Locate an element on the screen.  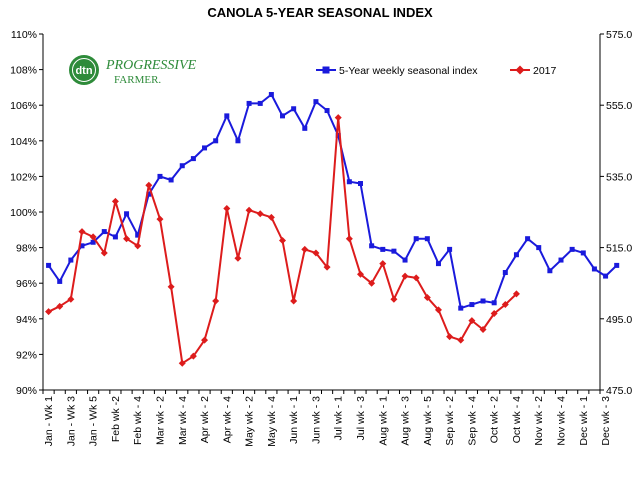
y-right-tick-label: 475.0 is located at coordinates (619, 391).